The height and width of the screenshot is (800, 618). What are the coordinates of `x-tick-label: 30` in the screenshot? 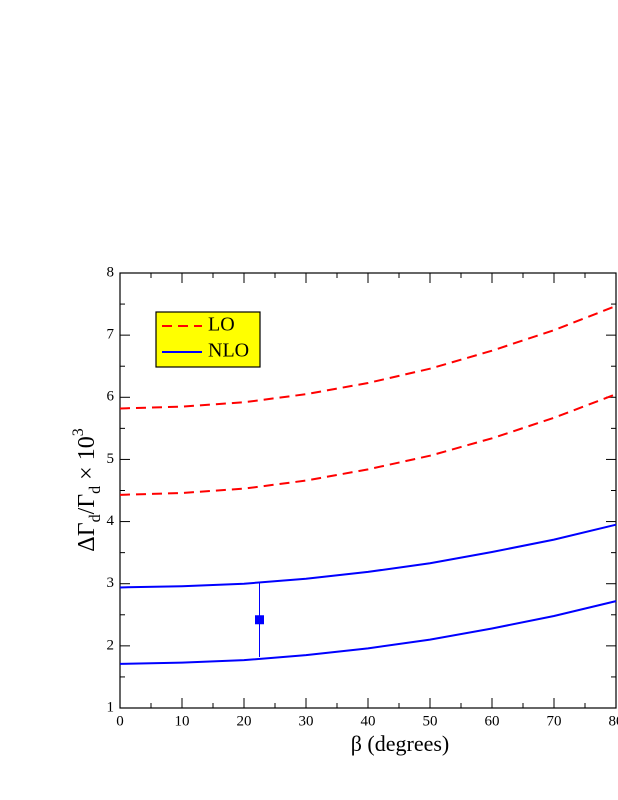 It's located at (306, 721).